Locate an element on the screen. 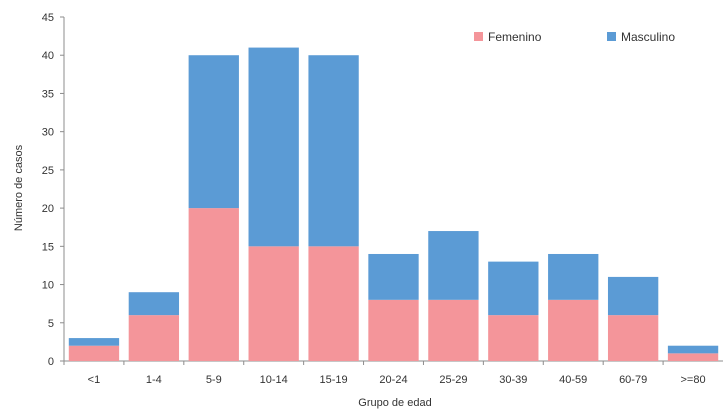  y-axis: 0 5 10 15 20 25 30 35 40 45 is located at coordinates (53, 190).